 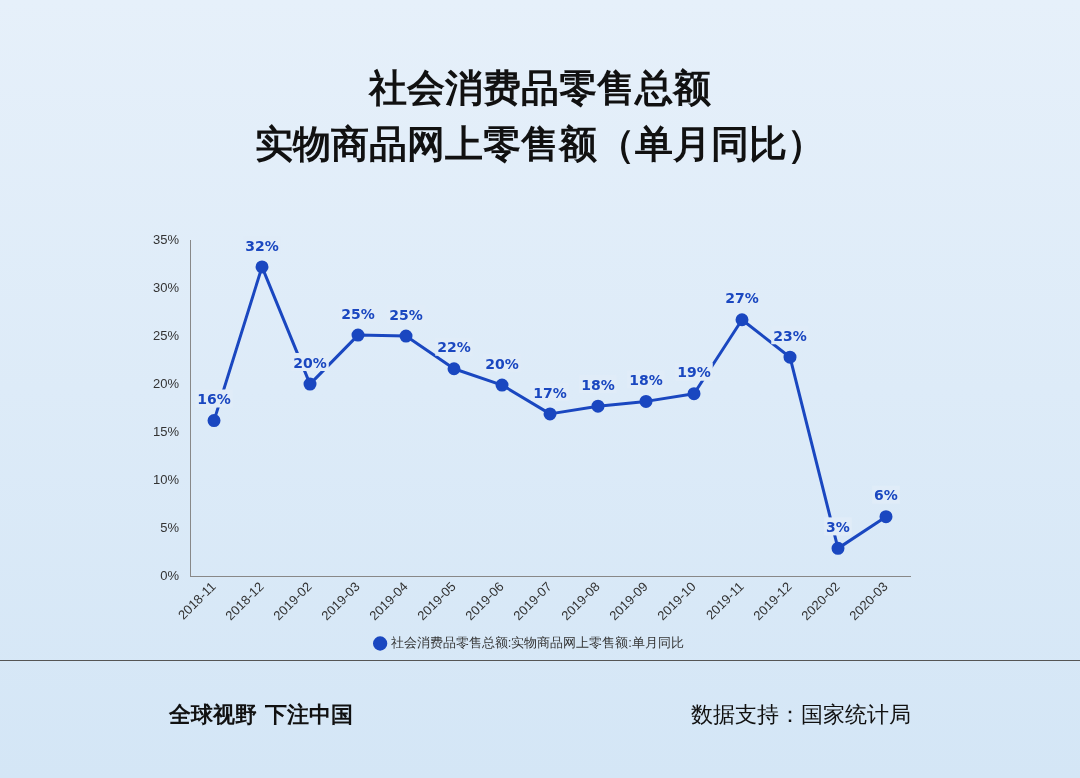 What do you see at coordinates (742, 298) in the screenshot?
I see `data-label: 27%` at bounding box center [742, 298].